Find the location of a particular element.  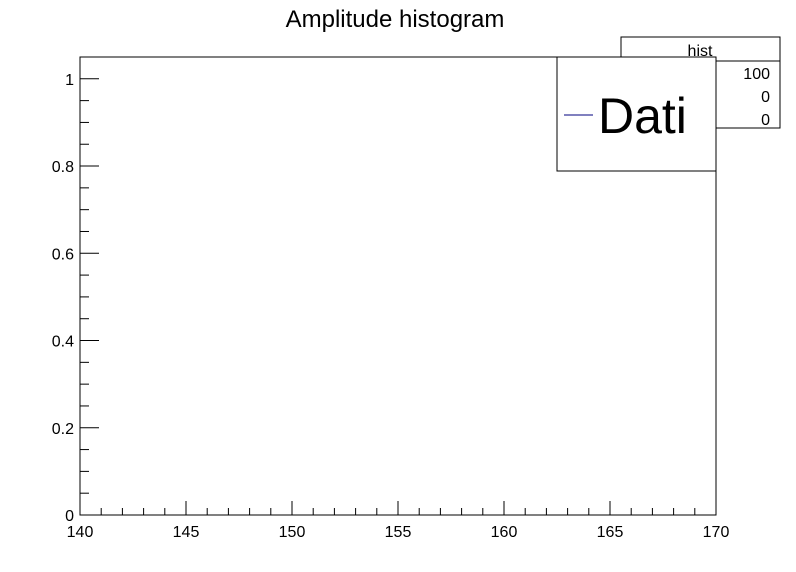

x-axis: 140 145 150 155 160 165 170 is located at coordinates (398, 521).